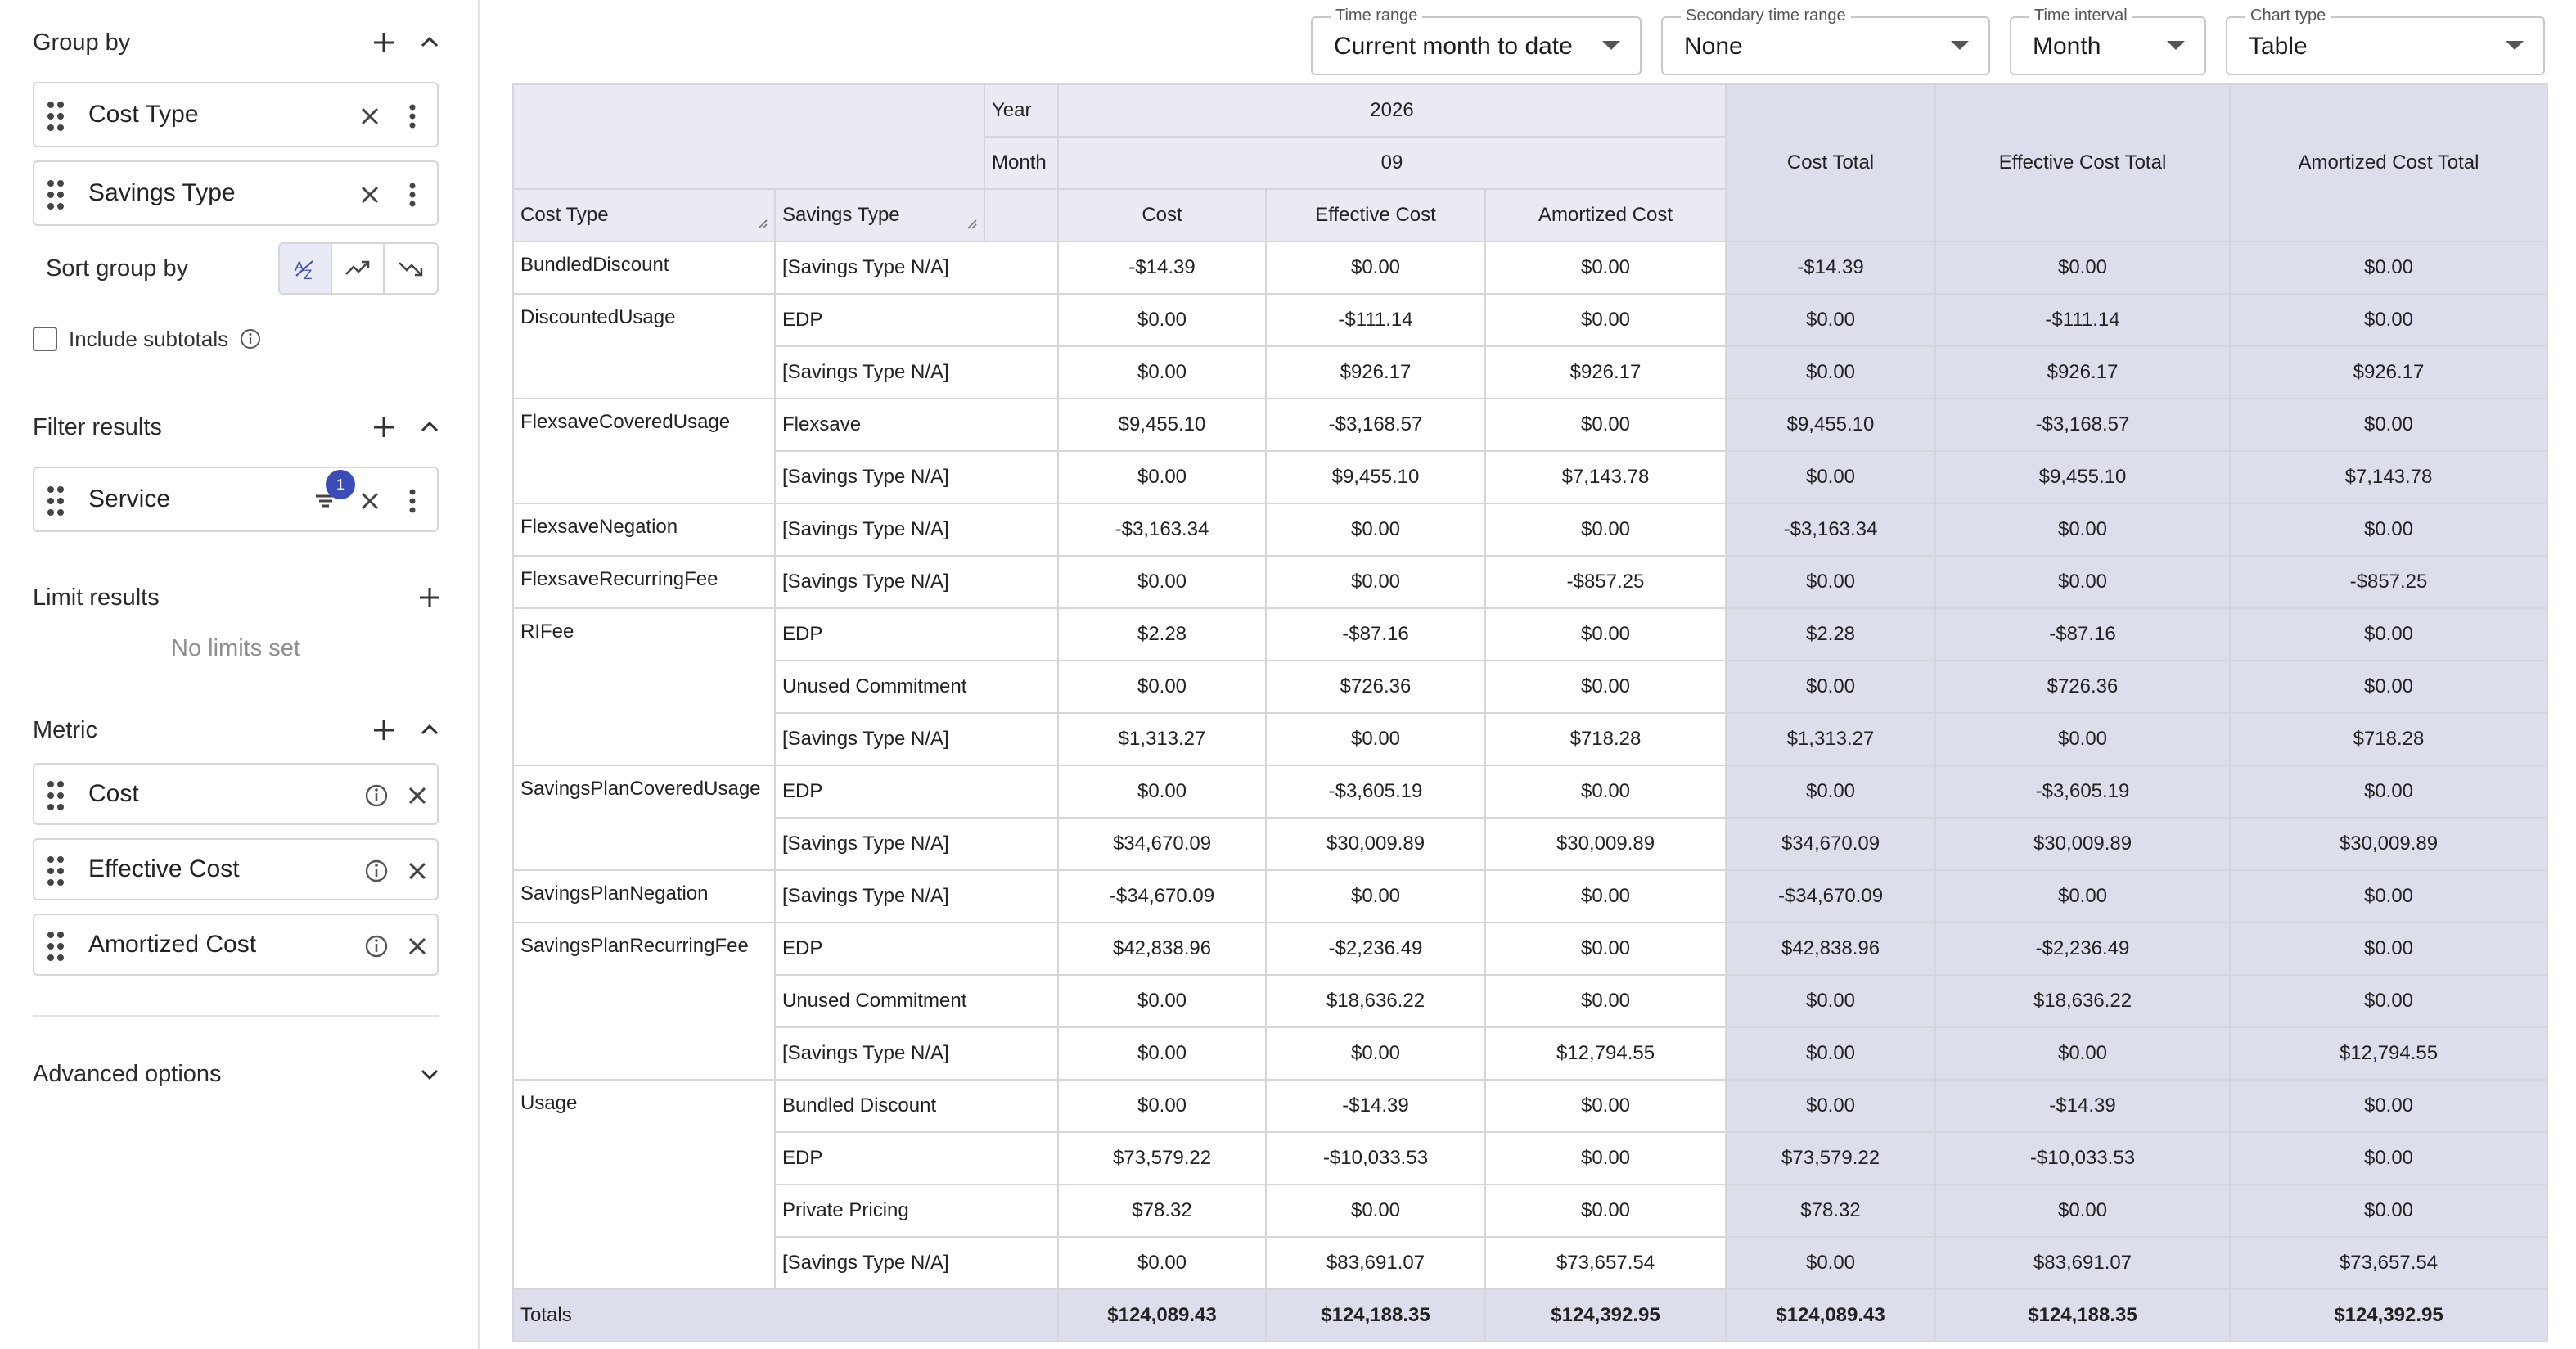 The height and width of the screenshot is (1349, 2576). I want to click on metric-chip-label: Cost, so click(113, 793).